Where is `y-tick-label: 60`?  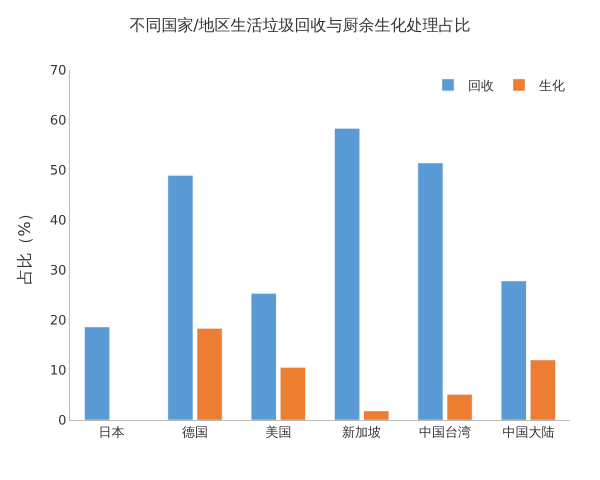 y-tick-label: 60 is located at coordinates (58, 121).